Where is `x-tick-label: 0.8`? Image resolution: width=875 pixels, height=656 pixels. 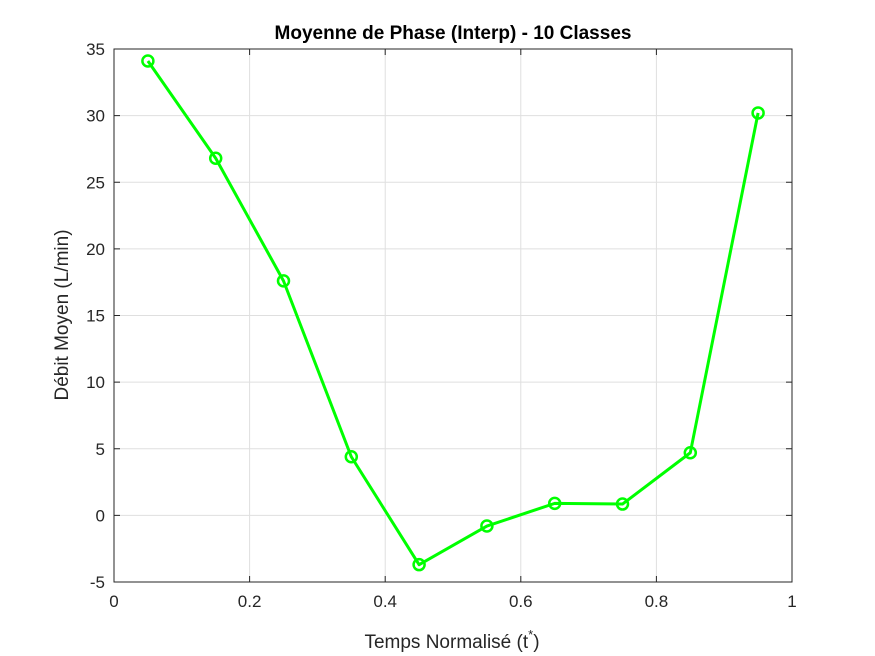
x-tick-label: 0.8 is located at coordinates (657, 601).